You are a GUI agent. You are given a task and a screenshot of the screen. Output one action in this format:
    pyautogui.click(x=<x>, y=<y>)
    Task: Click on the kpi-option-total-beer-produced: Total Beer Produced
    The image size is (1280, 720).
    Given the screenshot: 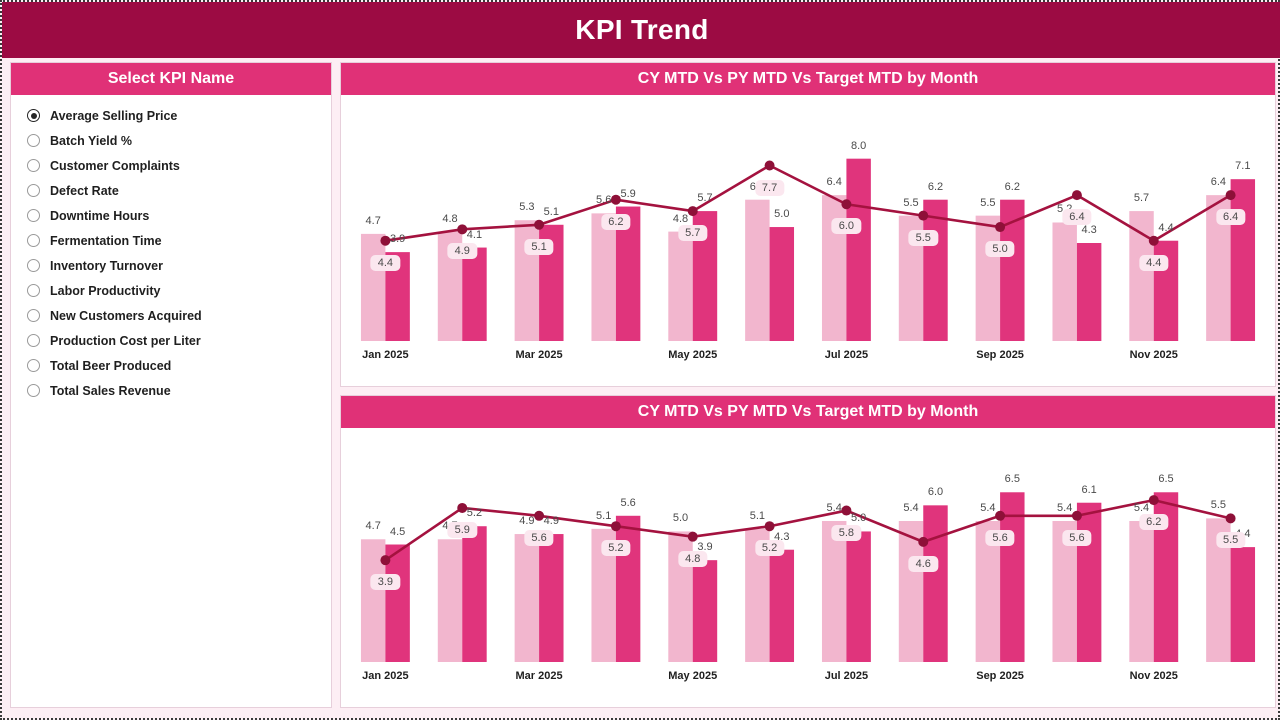 What is the action you would take?
    pyautogui.click(x=179, y=365)
    